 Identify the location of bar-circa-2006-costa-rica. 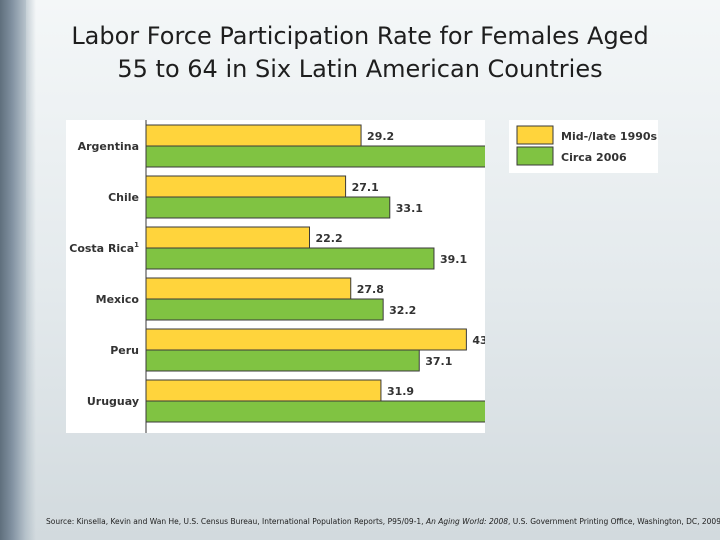
(290, 258).